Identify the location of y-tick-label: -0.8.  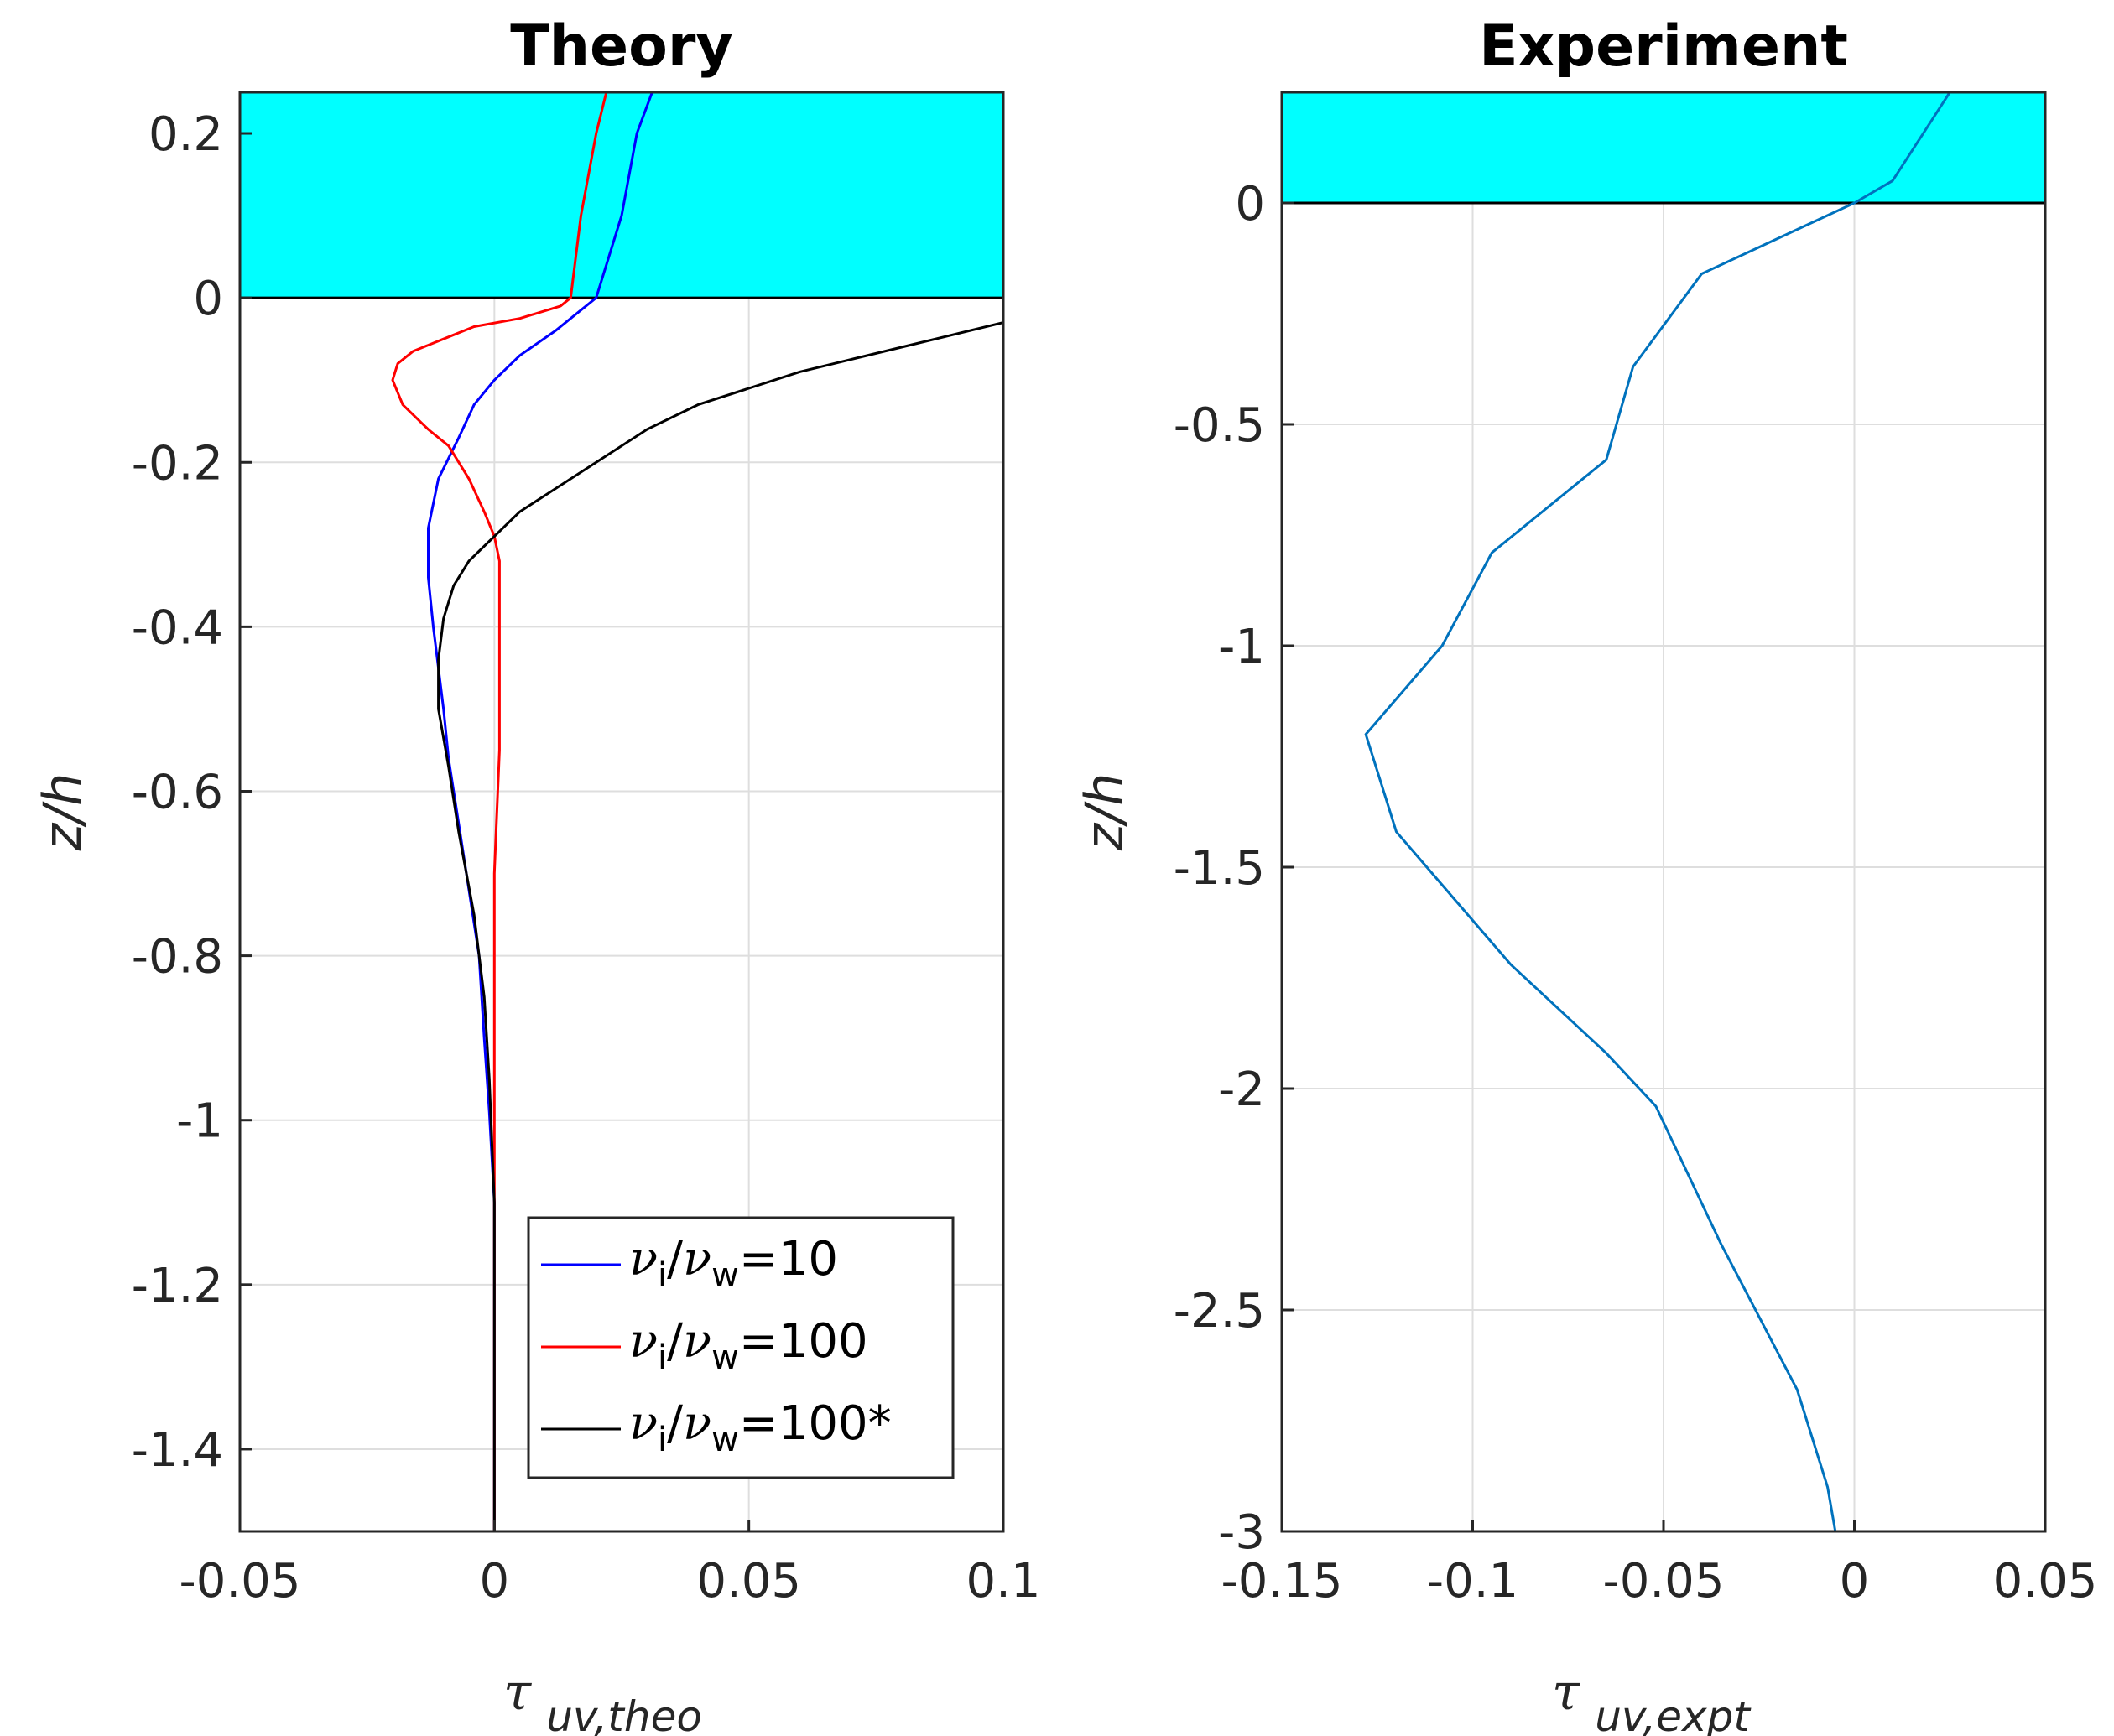
(177, 957).